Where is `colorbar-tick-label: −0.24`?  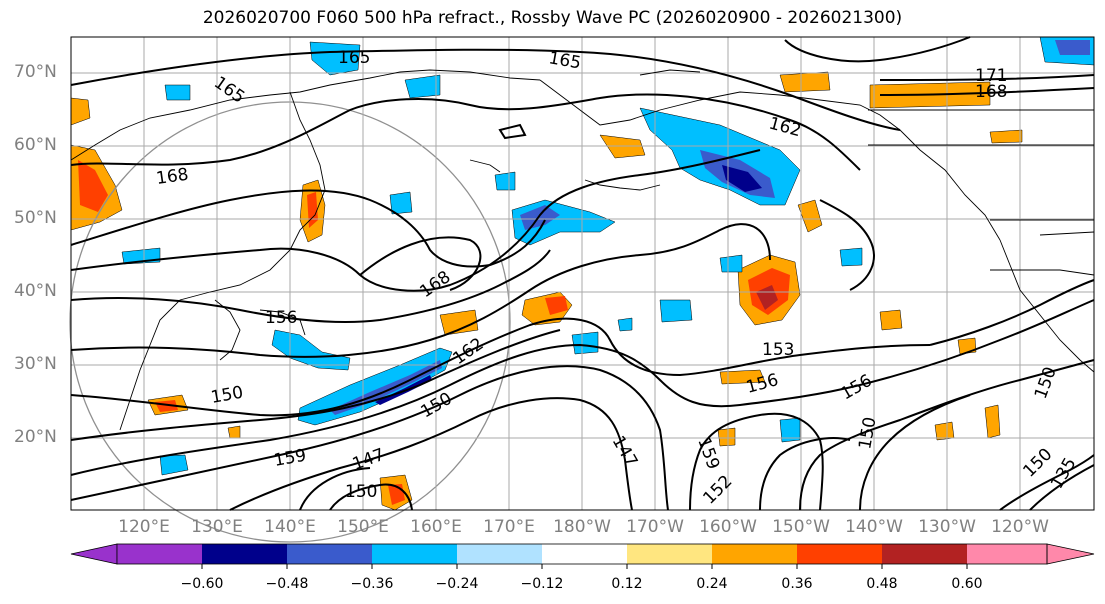
colorbar-tick-label: −0.24 is located at coordinates (457, 584).